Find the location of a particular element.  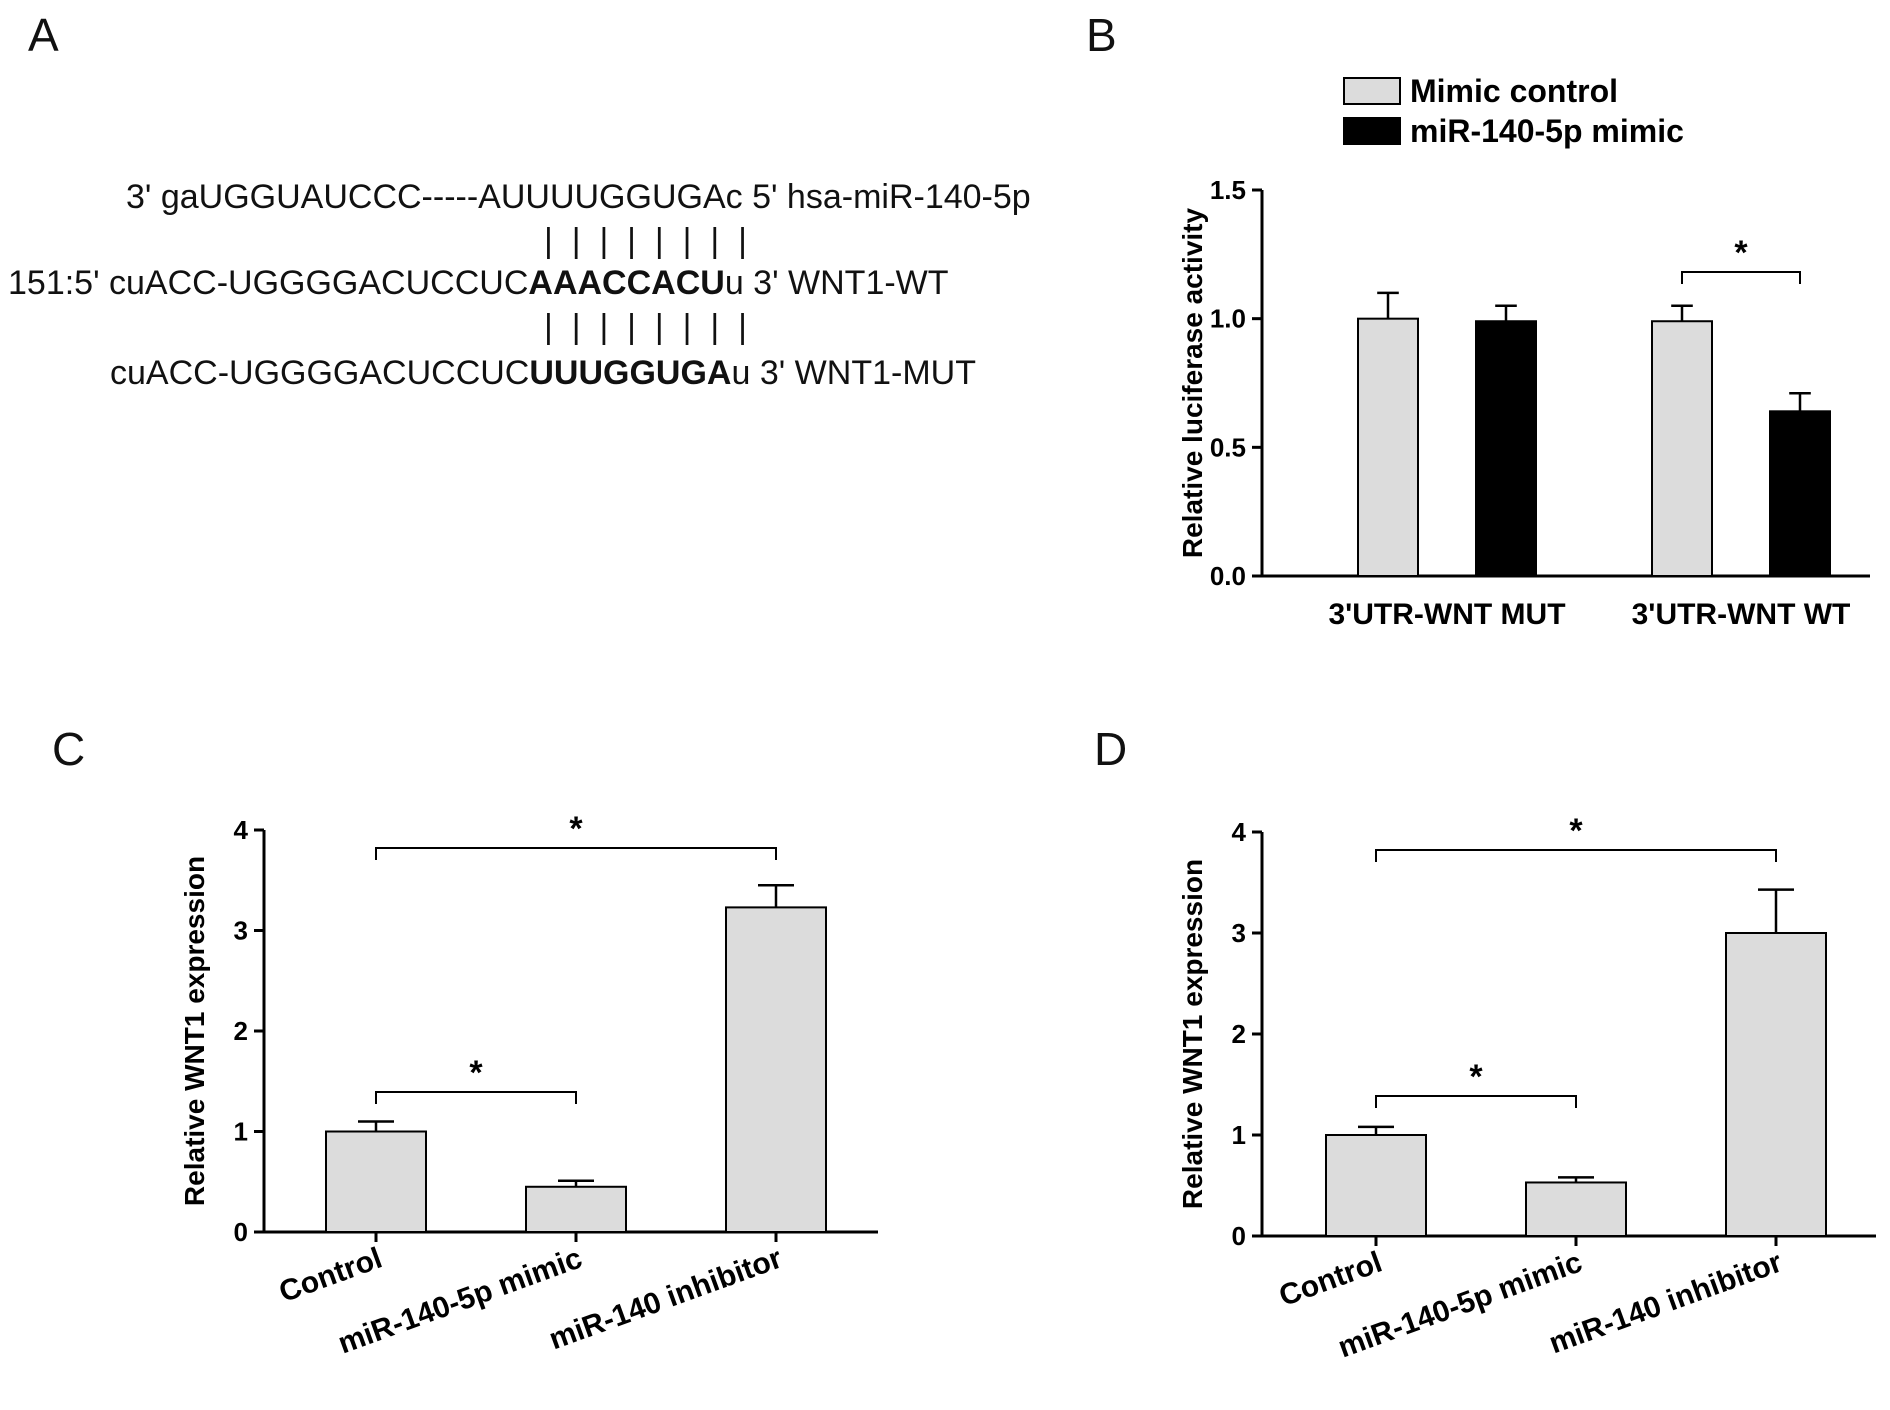

wt-seed-site: AAACCACU is located at coordinates (626, 283).